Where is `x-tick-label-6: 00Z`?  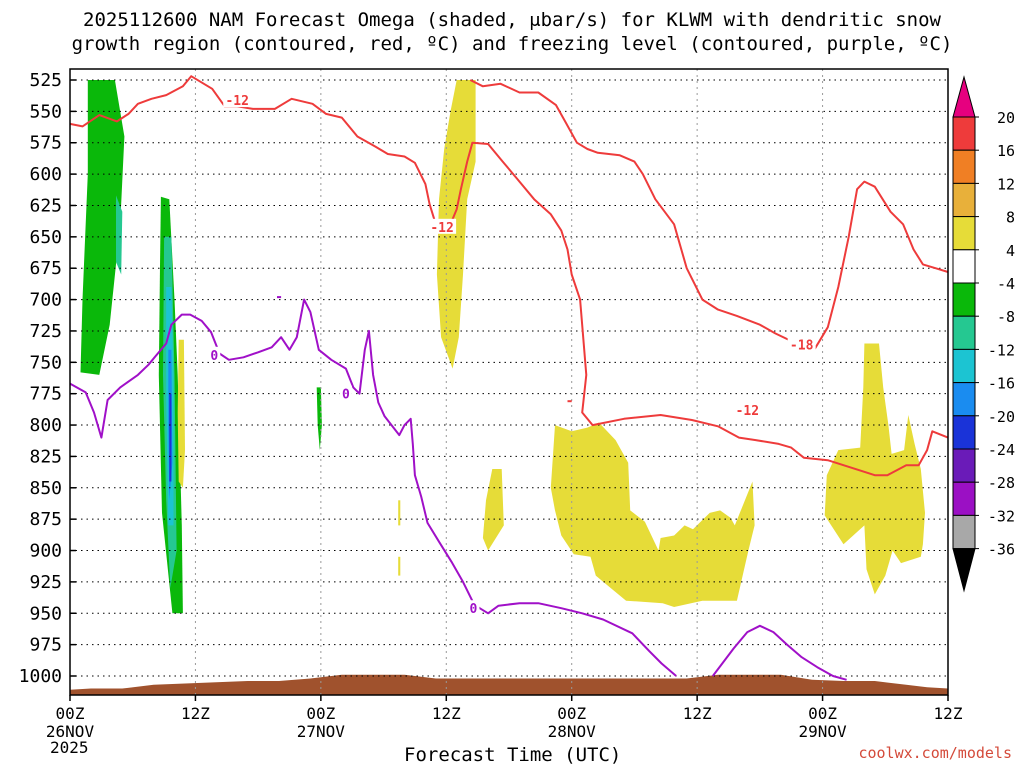 x-tick-label-6: 00Z is located at coordinates (822, 713).